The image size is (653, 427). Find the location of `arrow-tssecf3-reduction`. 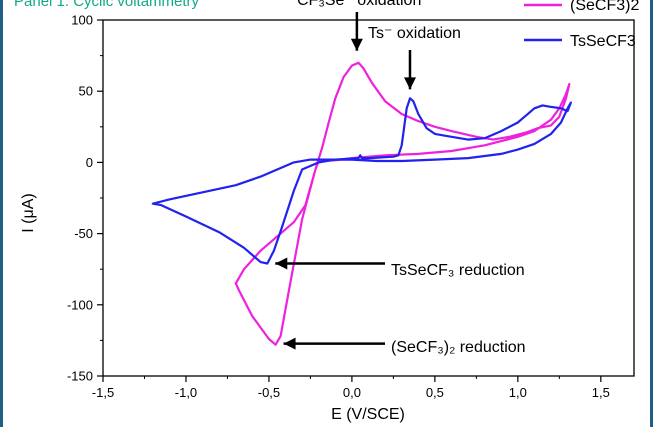

arrow-tssecf3-reduction is located at coordinates (330, 263).